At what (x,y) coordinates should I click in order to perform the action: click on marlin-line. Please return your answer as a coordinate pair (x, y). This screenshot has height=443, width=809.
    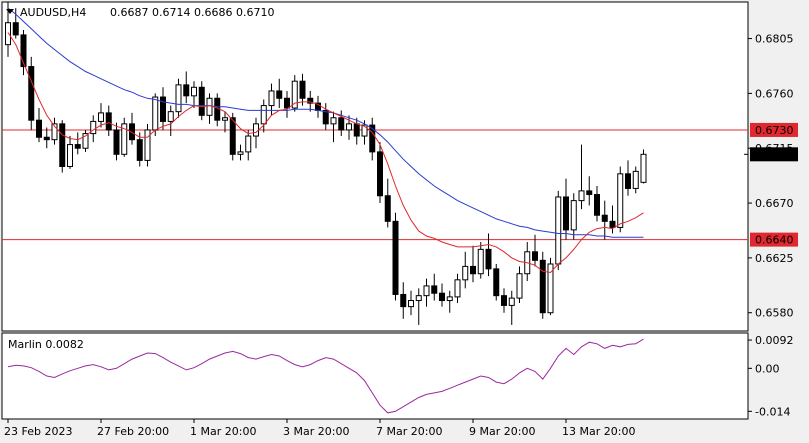
    Looking at the image, I should click on (325, 376).